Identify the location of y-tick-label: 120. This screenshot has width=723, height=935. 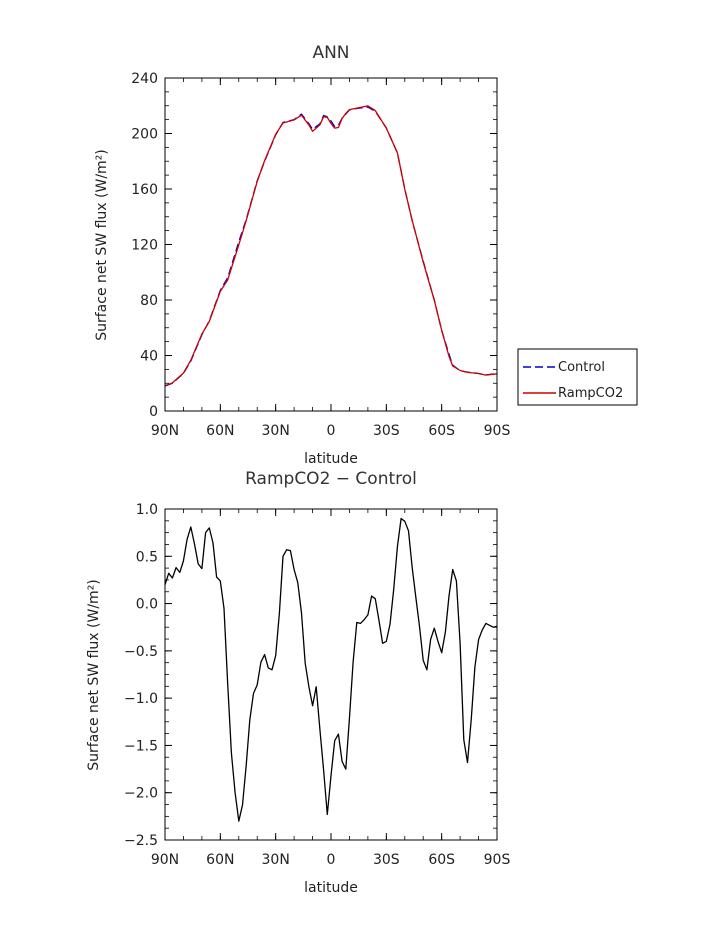
(144, 246).